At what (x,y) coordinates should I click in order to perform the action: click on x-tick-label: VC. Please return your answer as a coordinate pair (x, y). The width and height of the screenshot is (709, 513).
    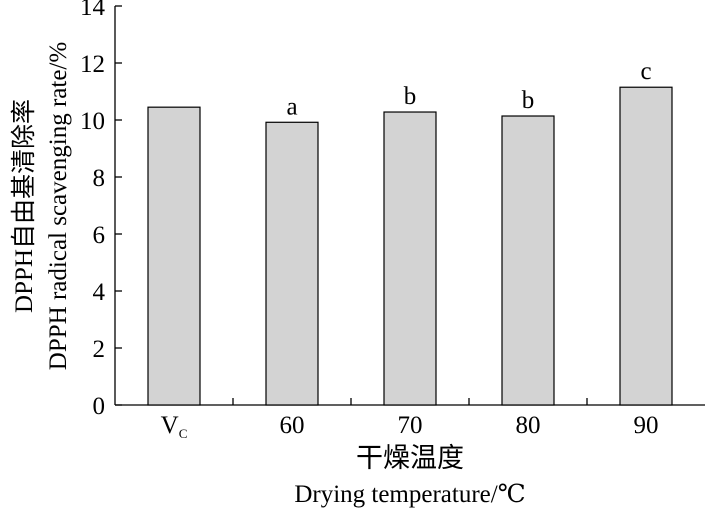
    Looking at the image, I should click on (174, 426).